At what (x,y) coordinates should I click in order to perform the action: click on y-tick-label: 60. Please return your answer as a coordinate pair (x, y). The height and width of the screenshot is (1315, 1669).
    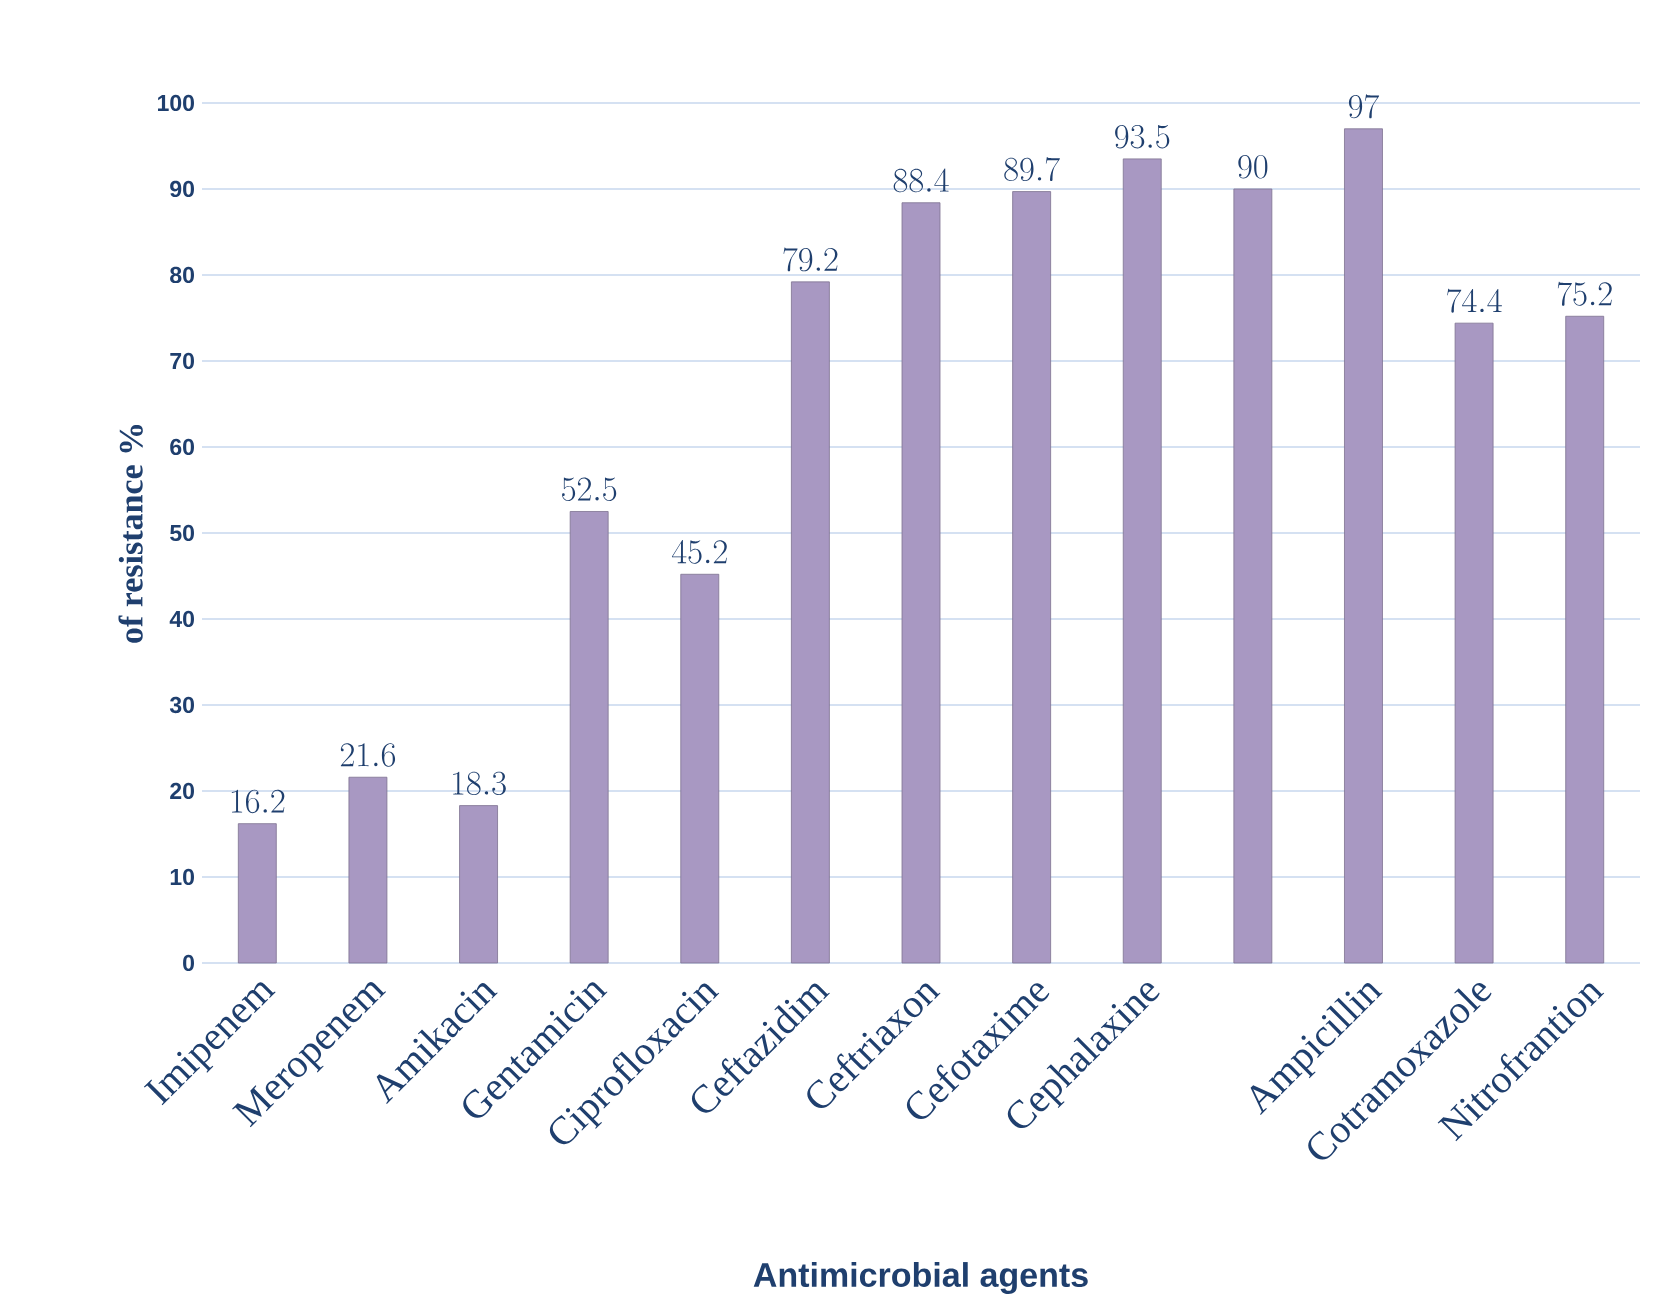
    Looking at the image, I should click on (182, 447).